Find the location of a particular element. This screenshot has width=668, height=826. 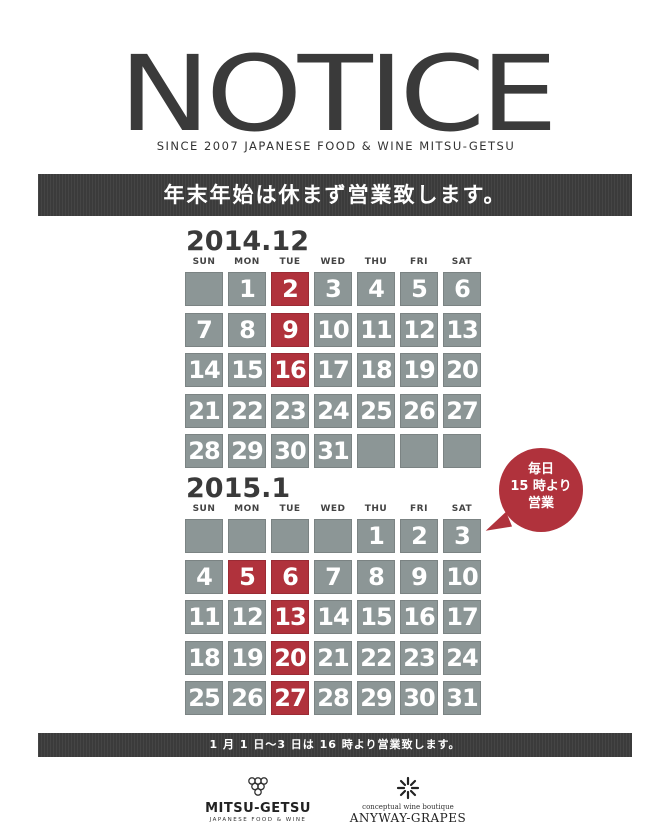

closed-day-cell: 5 is located at coordinates (247, 576).